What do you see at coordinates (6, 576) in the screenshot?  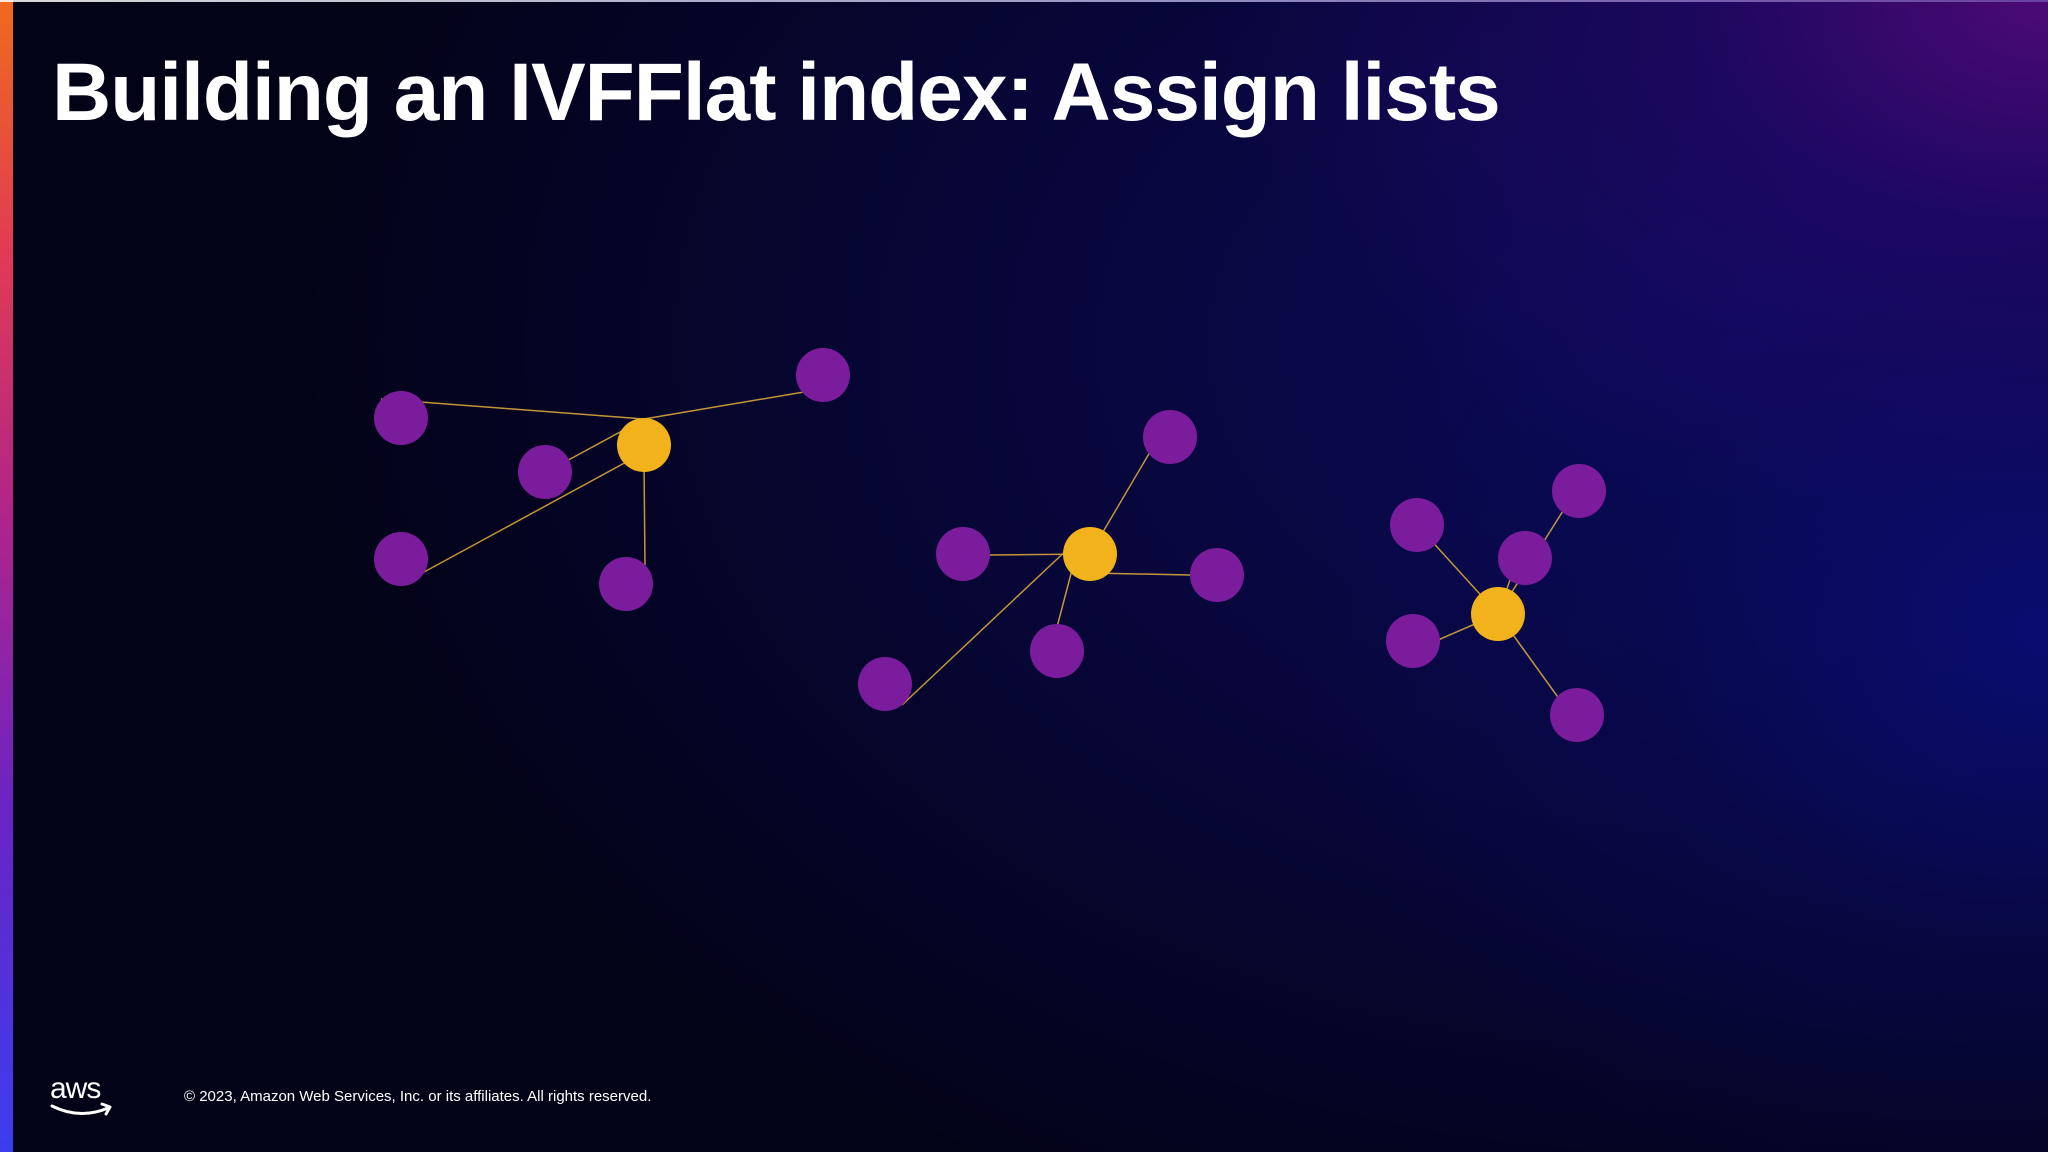 I see `accent-bar` at bounding box center [6, 576].